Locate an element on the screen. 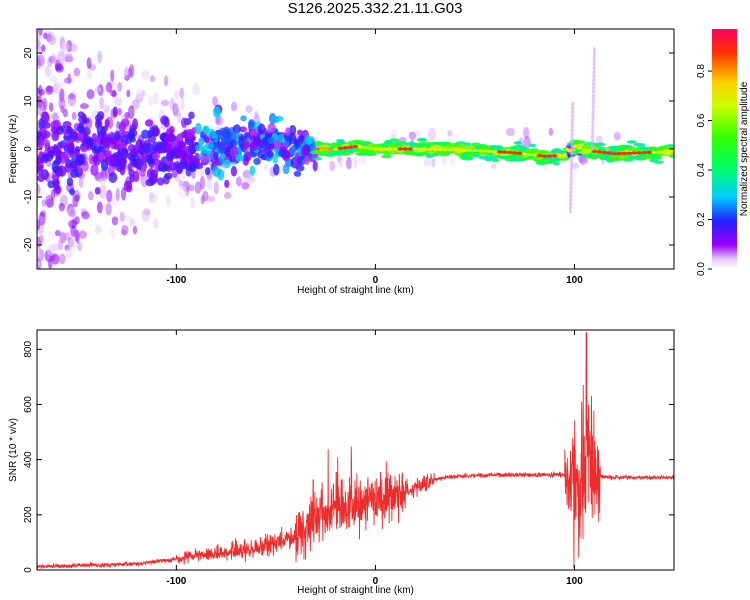  spectrogram-x-tick-label: 0 is located at coordinates (376, 280).